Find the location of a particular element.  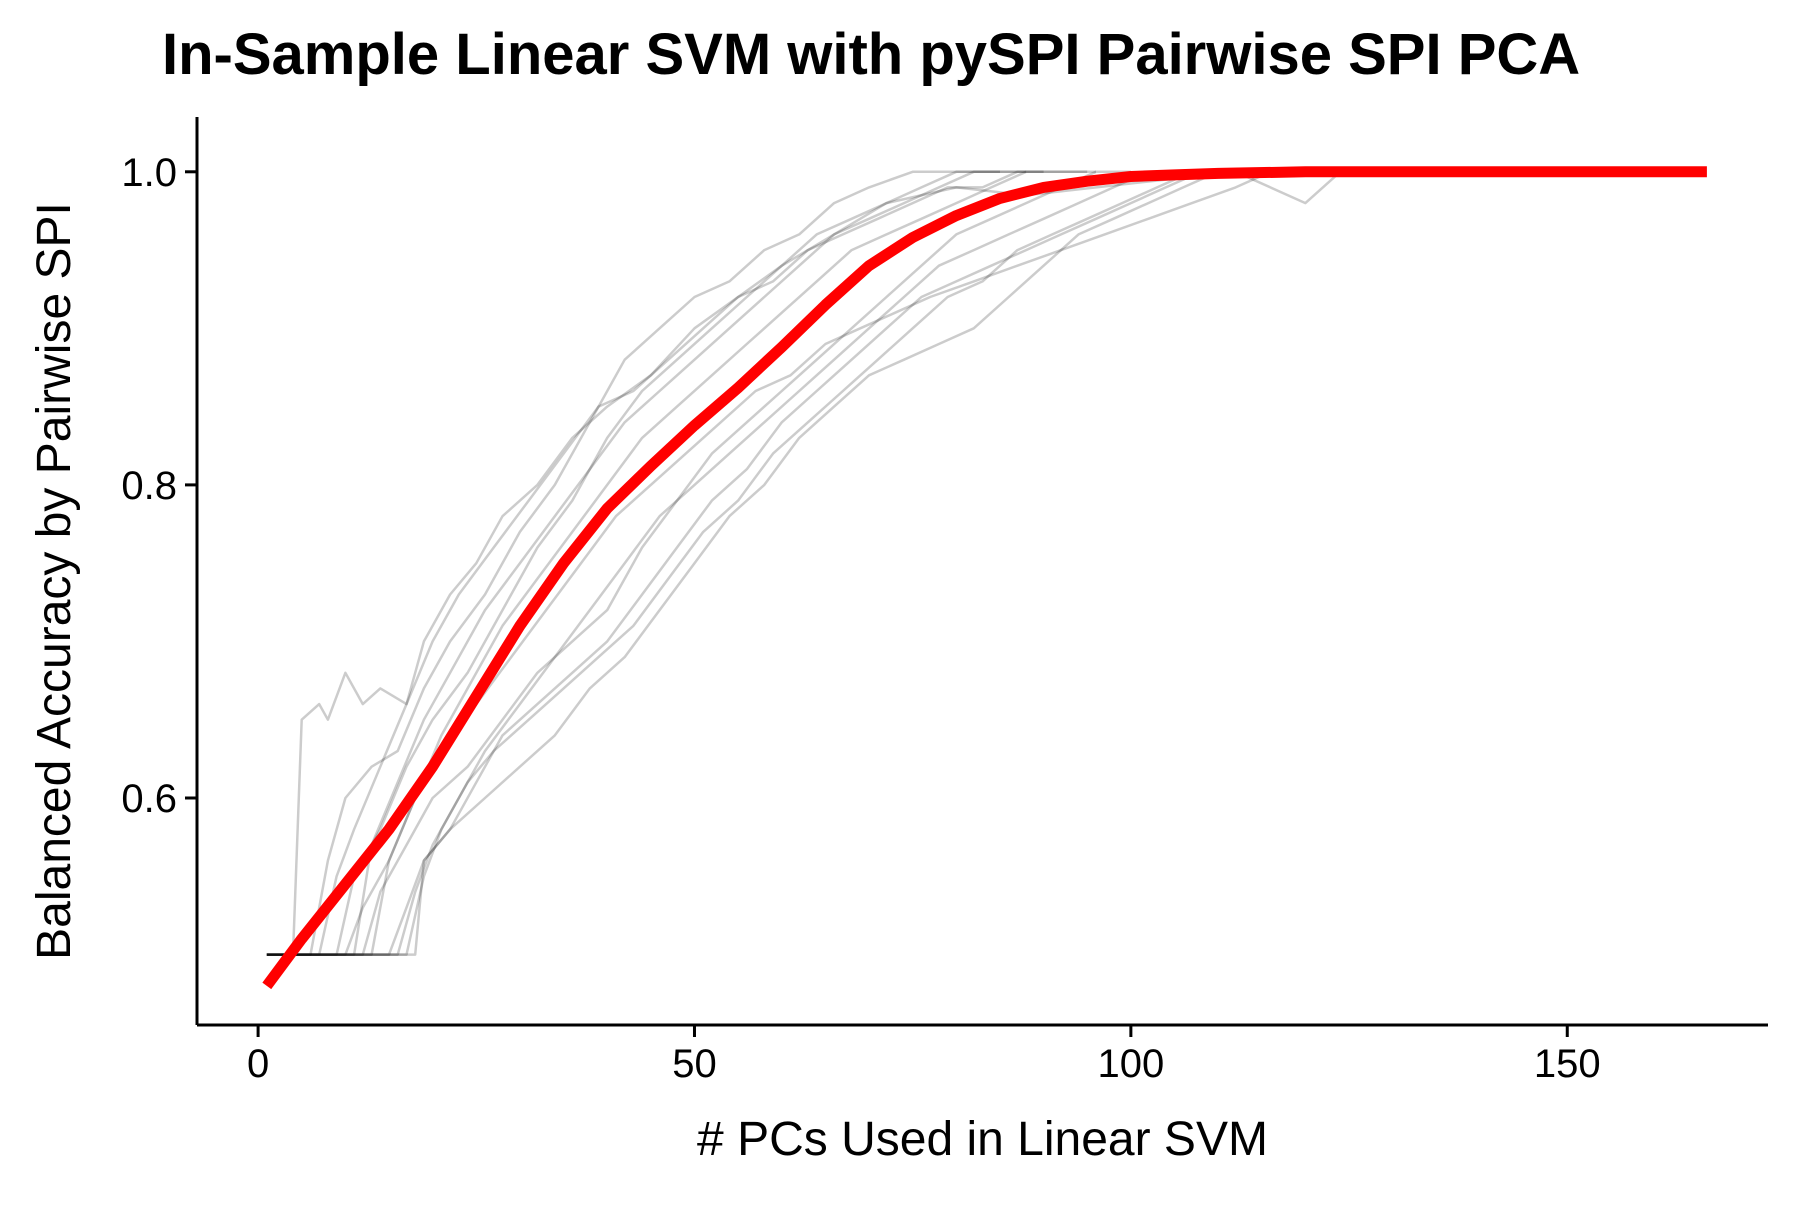

y-tick-label: 1.0 is located at coordinates (149, 173).